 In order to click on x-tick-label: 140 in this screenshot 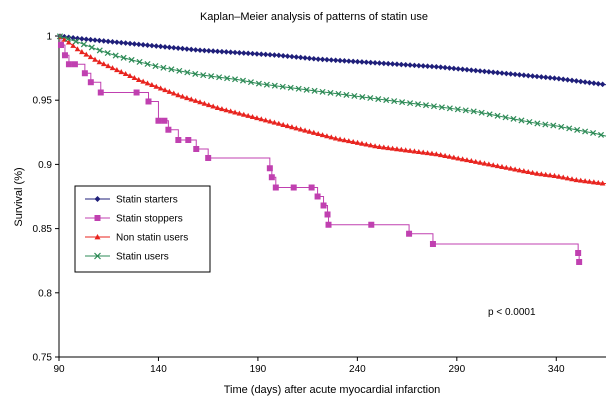, I will do `click(158, 369)`.